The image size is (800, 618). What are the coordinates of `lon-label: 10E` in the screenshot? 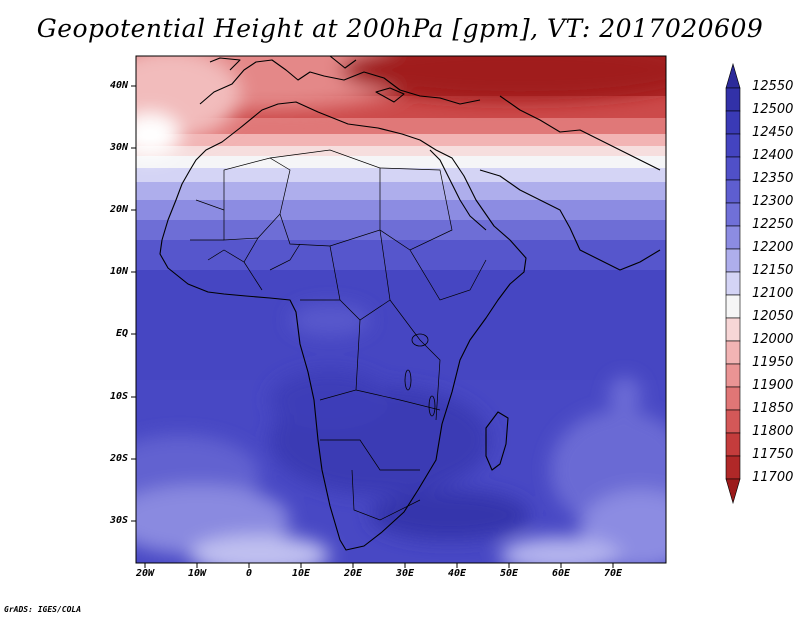 It's located at (301, 573).